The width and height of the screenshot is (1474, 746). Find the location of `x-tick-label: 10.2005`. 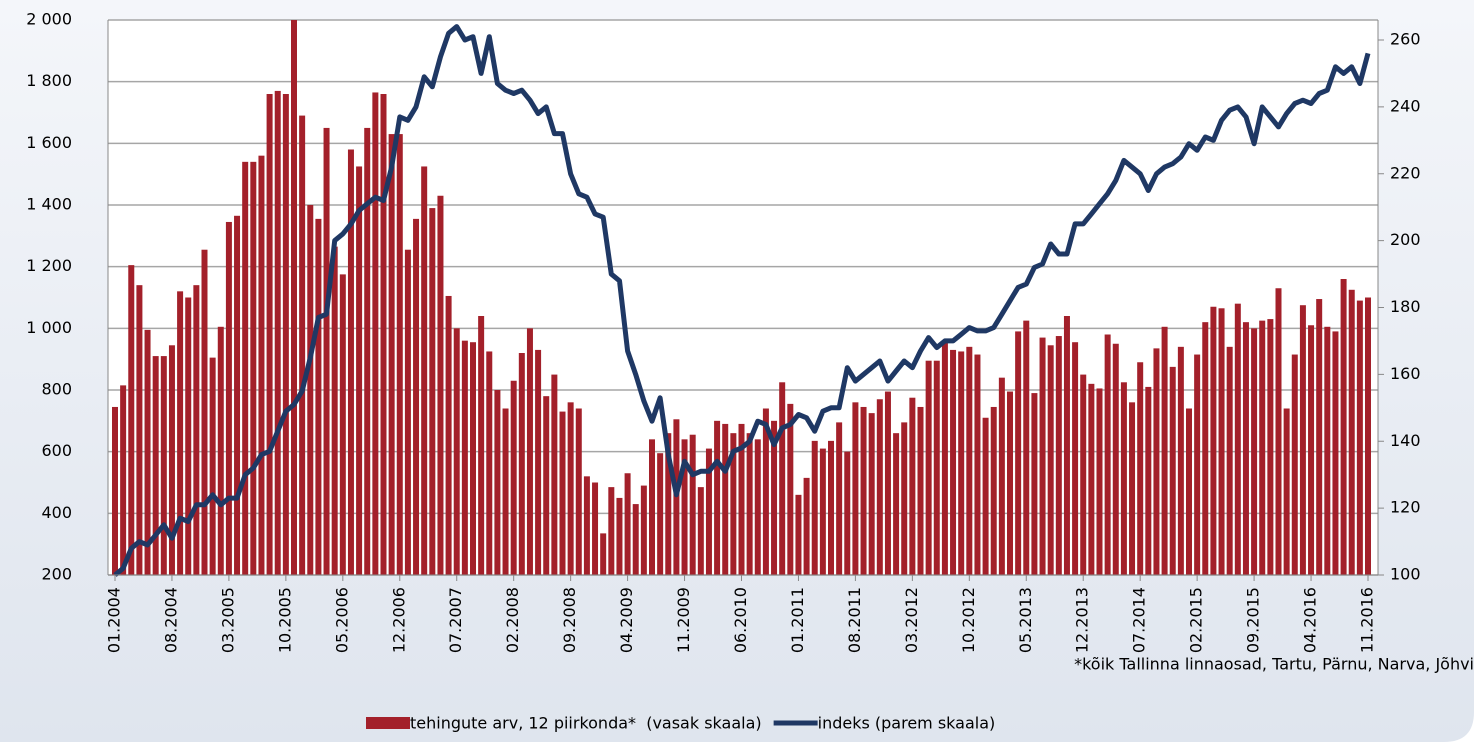

x-tick-label: 10.2005 is located at coordinates (284, 620).